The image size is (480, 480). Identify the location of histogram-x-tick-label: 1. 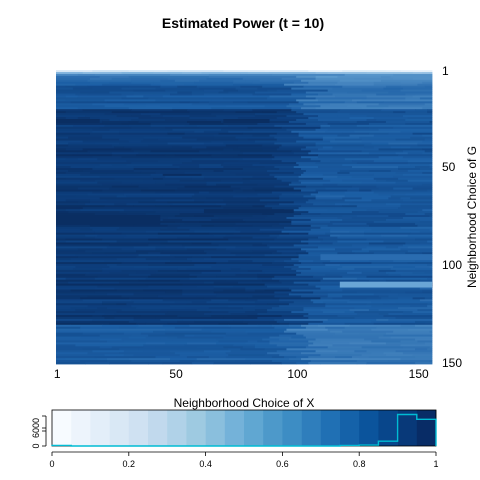
(435, 464).